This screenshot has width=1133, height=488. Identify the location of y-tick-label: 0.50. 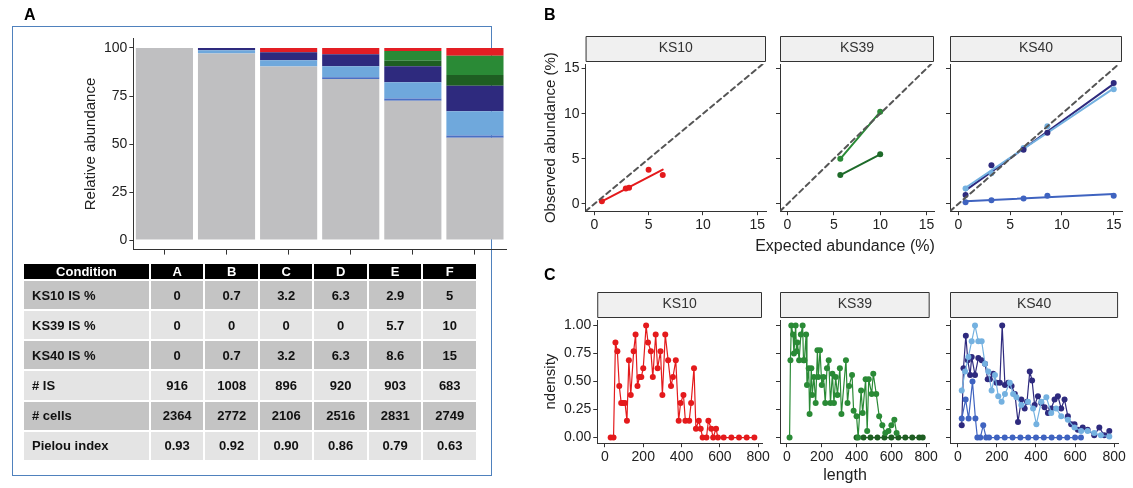
(578, 380).